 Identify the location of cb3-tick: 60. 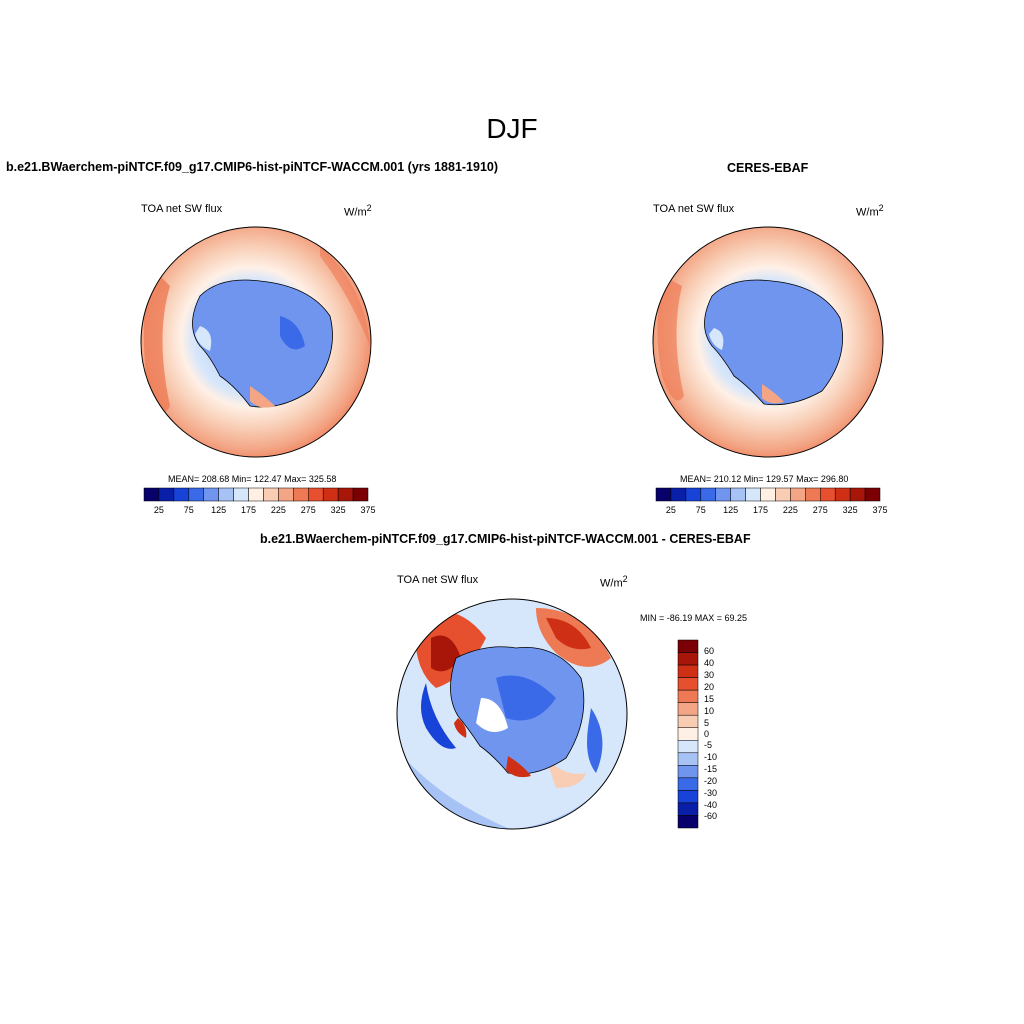
(709, 651).